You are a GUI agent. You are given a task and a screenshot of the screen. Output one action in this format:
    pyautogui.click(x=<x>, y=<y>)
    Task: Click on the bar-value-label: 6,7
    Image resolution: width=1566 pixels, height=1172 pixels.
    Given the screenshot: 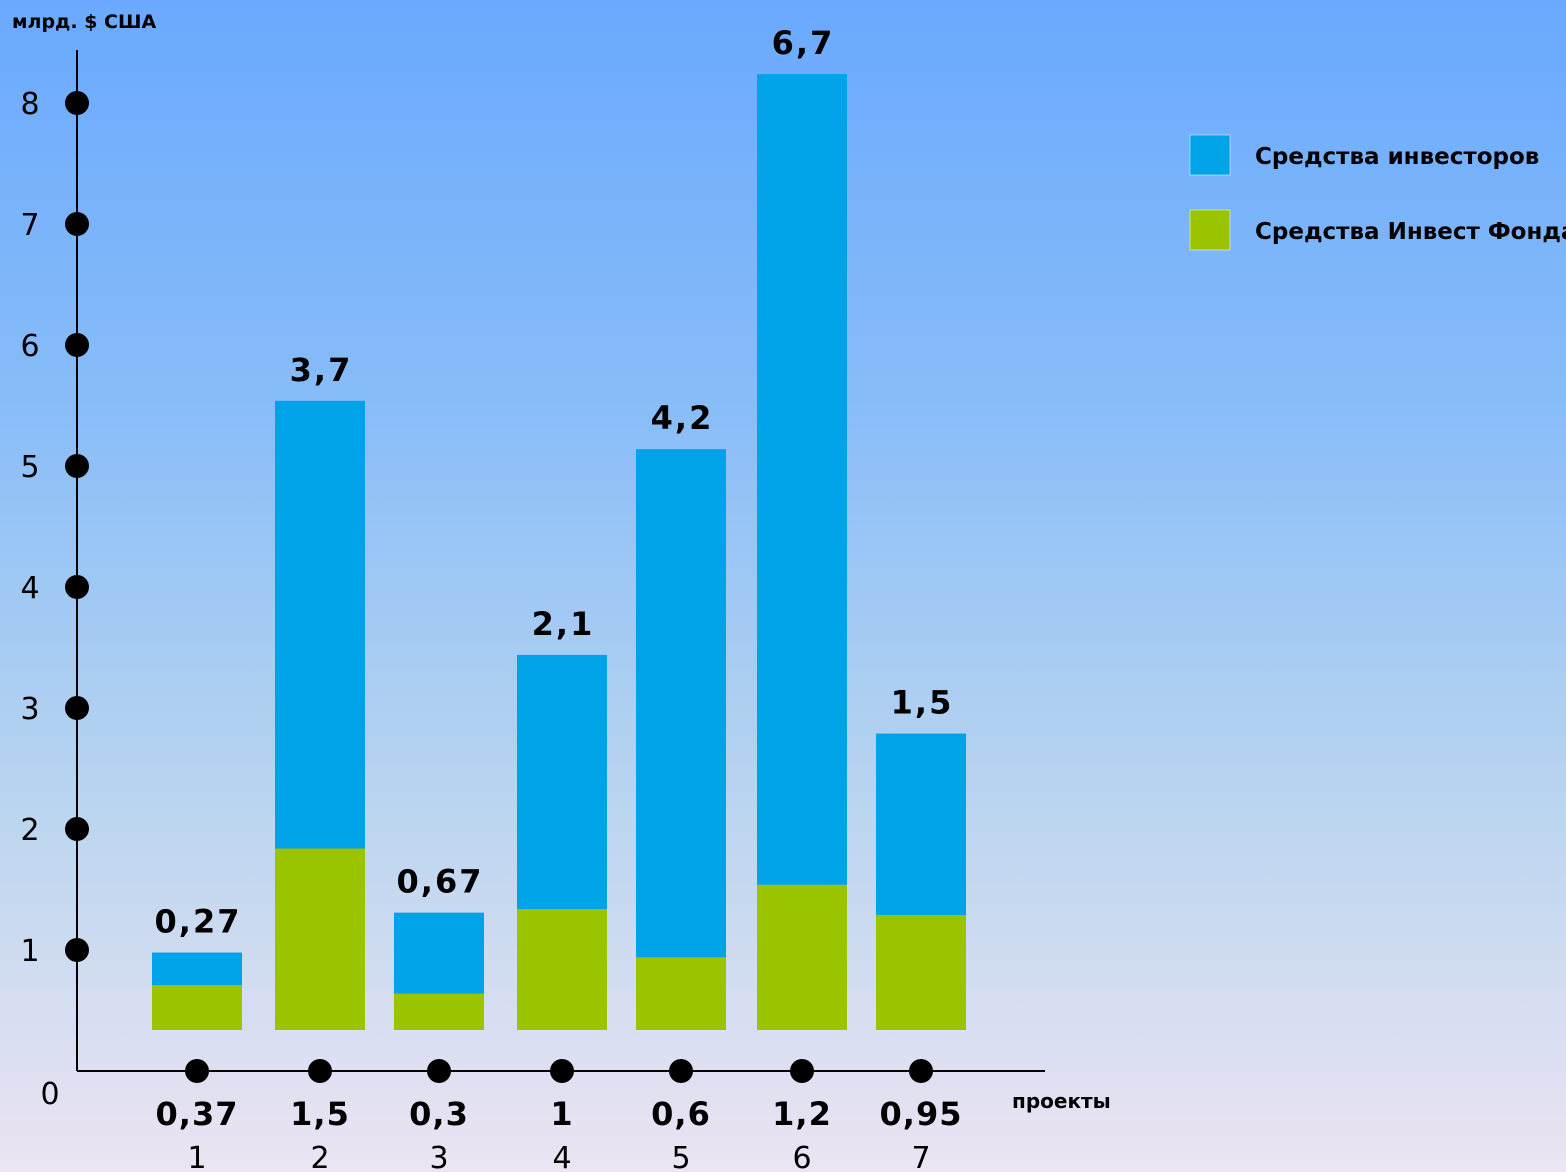 What is the action you would take?
    pyautogui.click(x=803, y=43)
    